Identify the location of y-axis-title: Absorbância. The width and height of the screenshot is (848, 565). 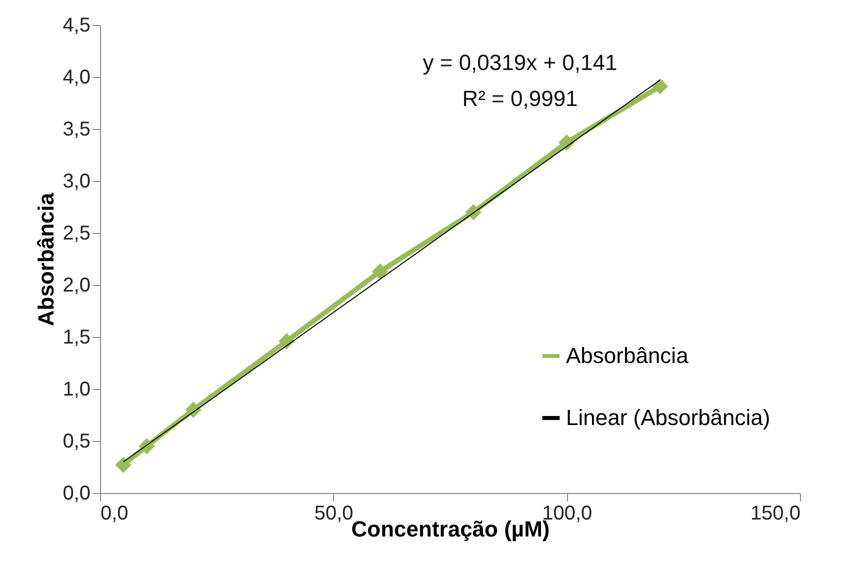
(46, 259).